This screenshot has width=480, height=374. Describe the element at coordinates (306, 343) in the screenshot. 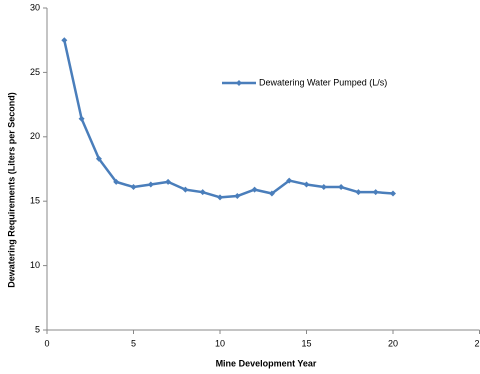

I see `x-tick-label: 15` at that location.